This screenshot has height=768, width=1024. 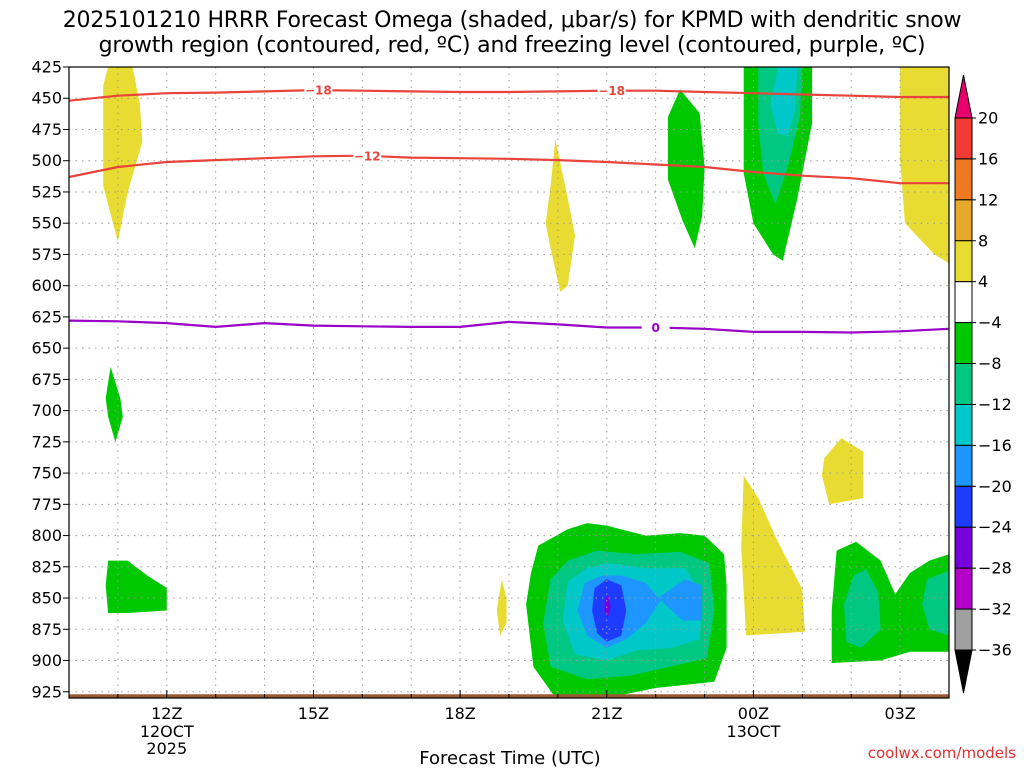 What do you see at coordinates (963, 424) in the screenshot?
I see `colorbar-bin--16-to--12` at bounding box center [963, 424].